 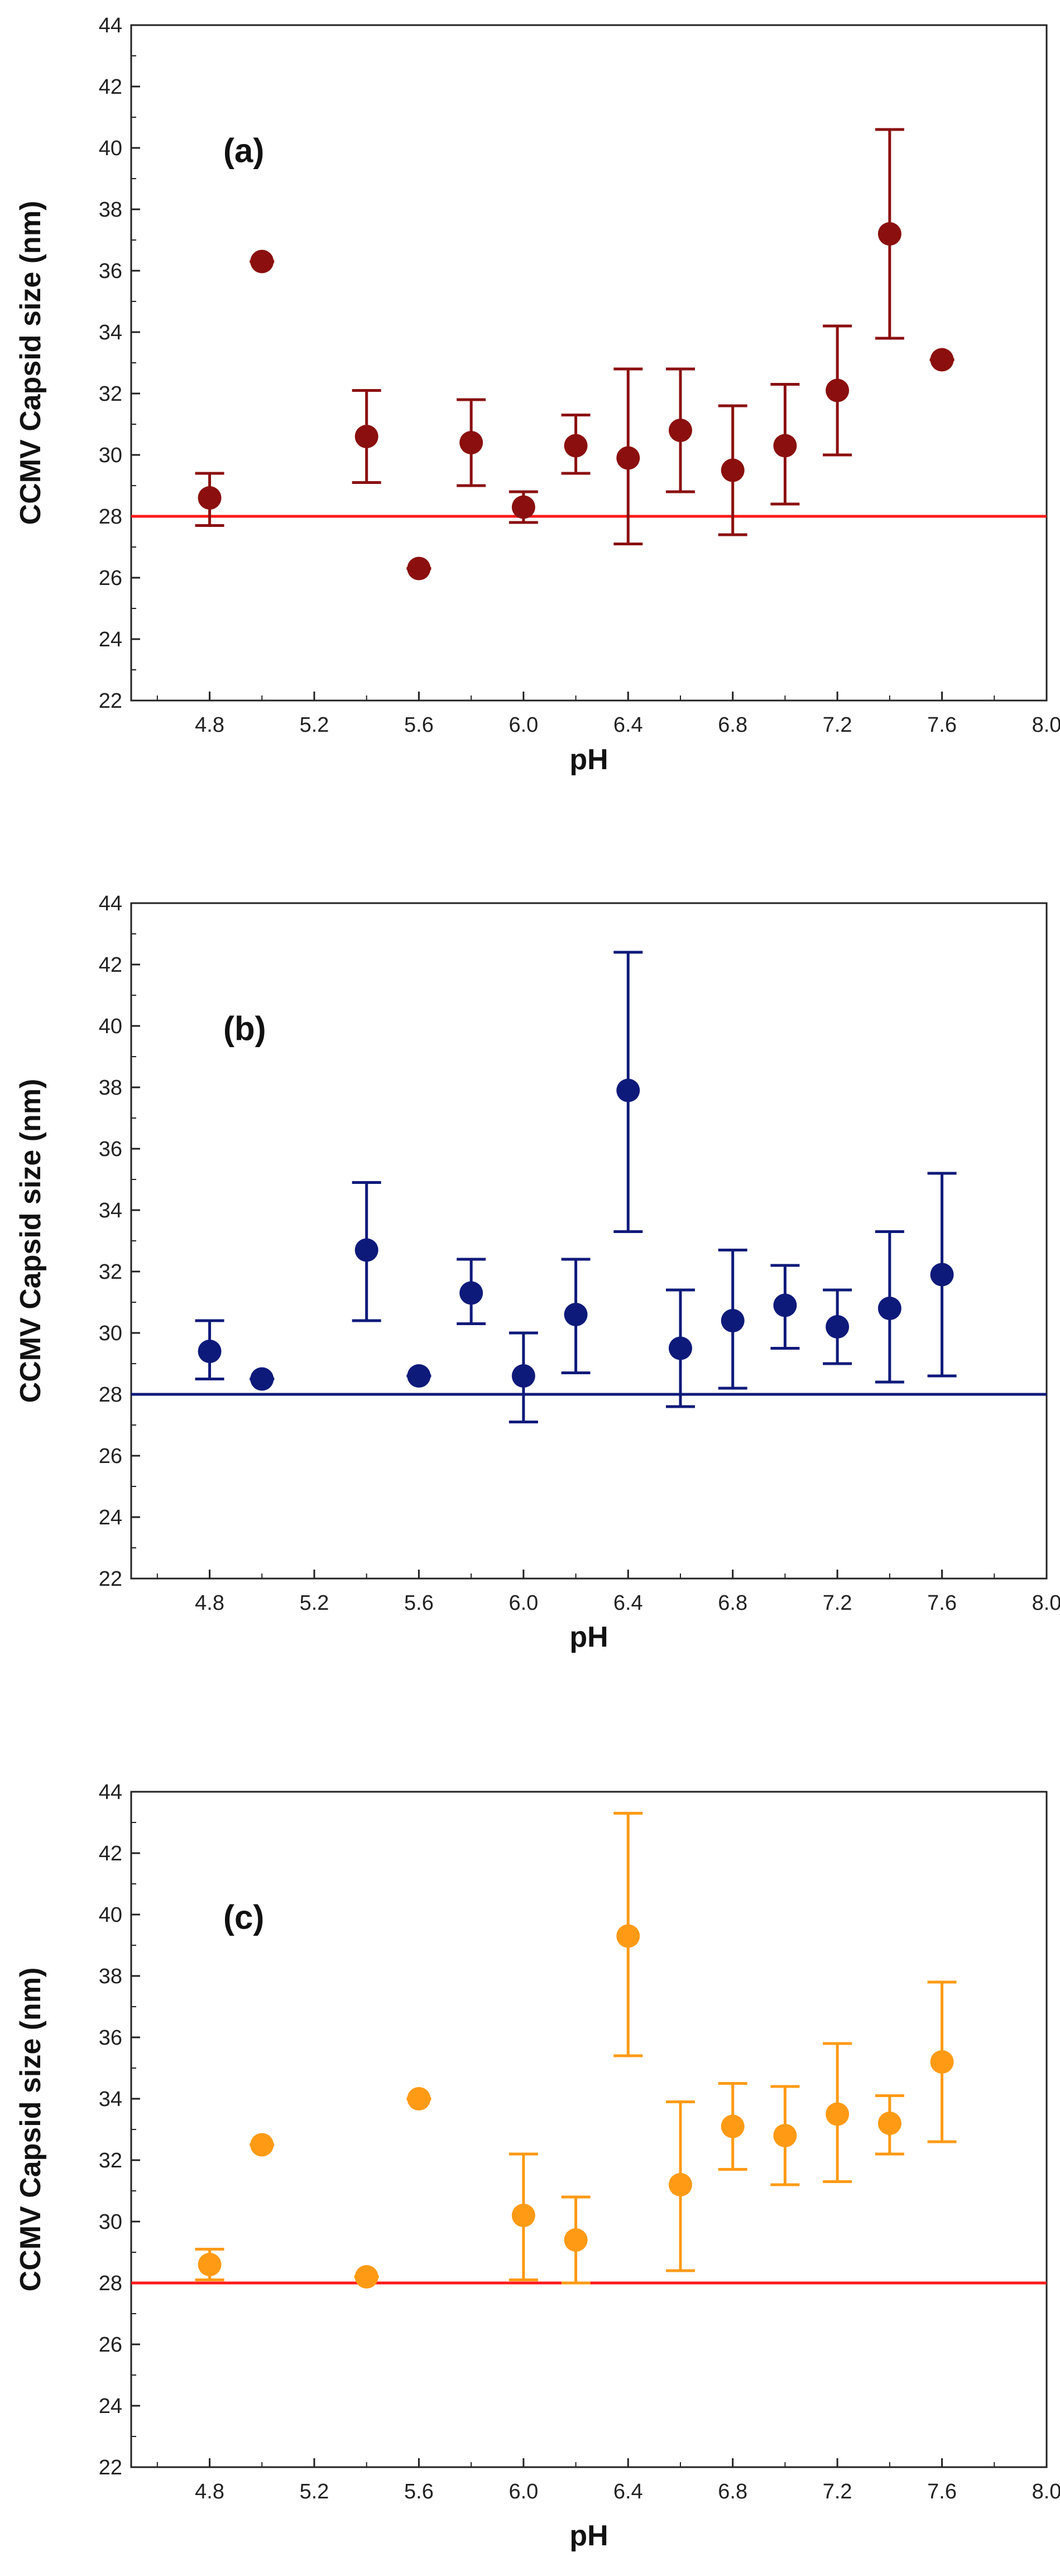 I want to click on y-tick-label: 44, so click(x=111, y=1792).